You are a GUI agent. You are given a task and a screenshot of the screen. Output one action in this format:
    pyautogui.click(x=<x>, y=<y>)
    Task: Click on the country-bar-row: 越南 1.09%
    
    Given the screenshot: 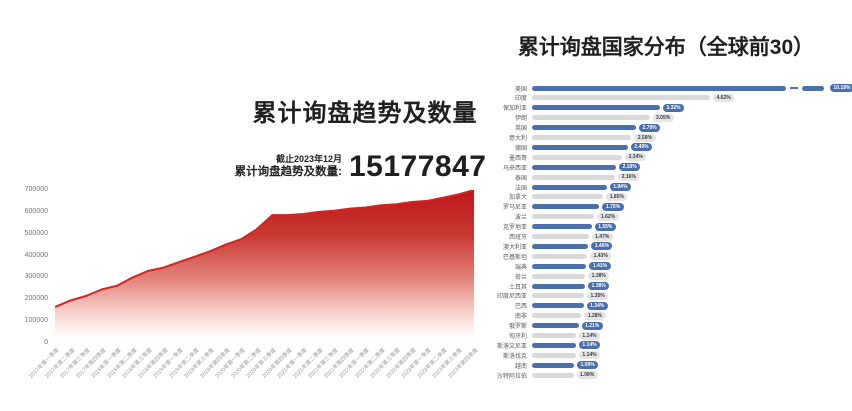 What is the action you would take?
    pyautogui.click(x=652, y=365)
    